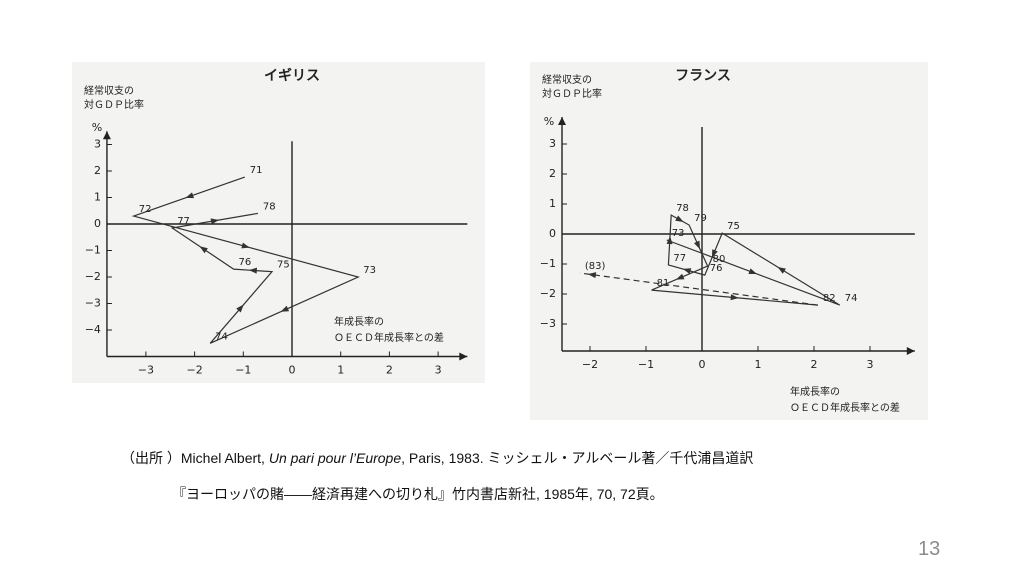 This screenshot has width=1024, height=576. Describe the element at coordinates (577, 458) in the screenshot. I see `source-text: , Paris, 1983. ミッシェル・アルベール著／千代浦昌道訳` at that location.